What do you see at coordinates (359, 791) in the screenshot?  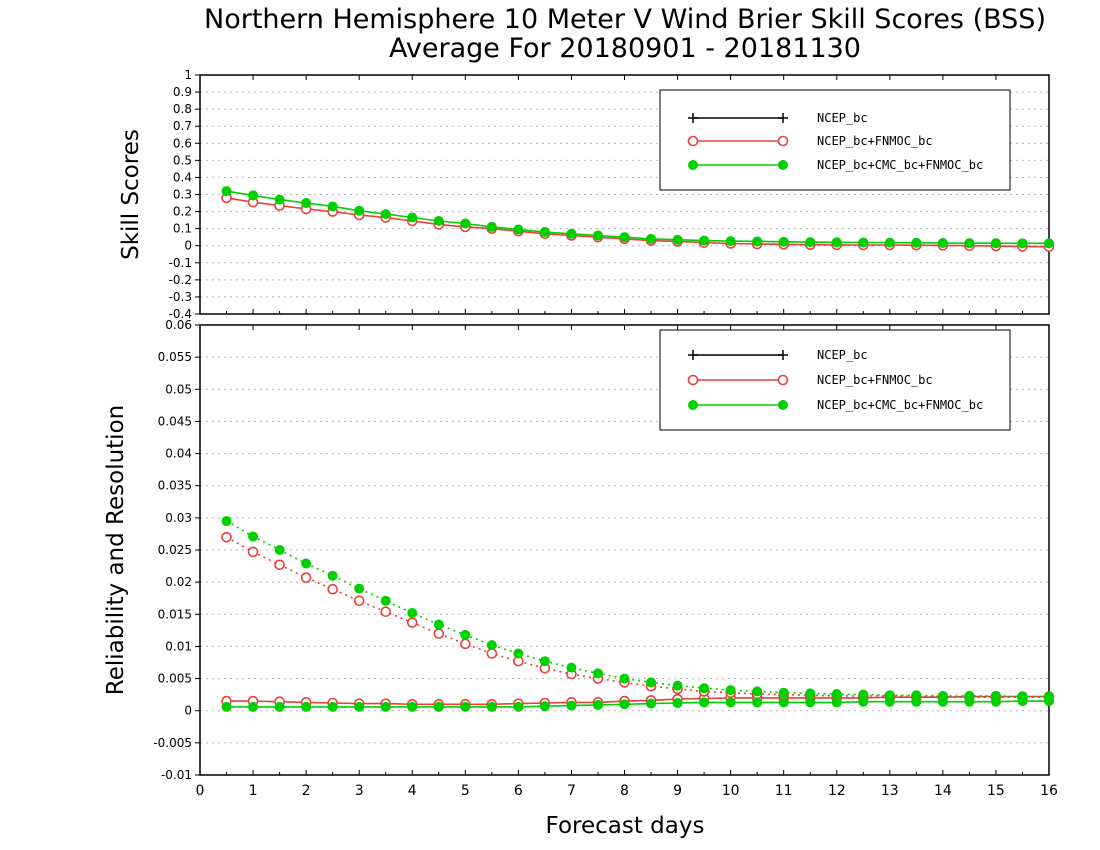 I see `x-tick-label: 3` at bounding box center [359, 791].